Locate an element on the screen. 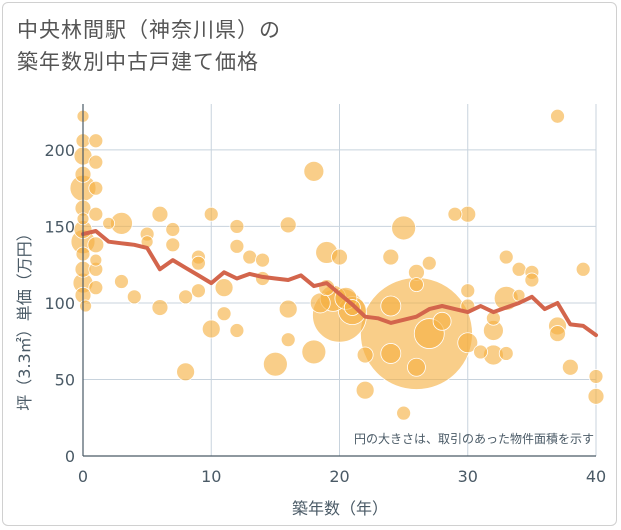 This screenshot has width=621, height=530. x-tick-label: 30 is located at coordinates (468, 476).